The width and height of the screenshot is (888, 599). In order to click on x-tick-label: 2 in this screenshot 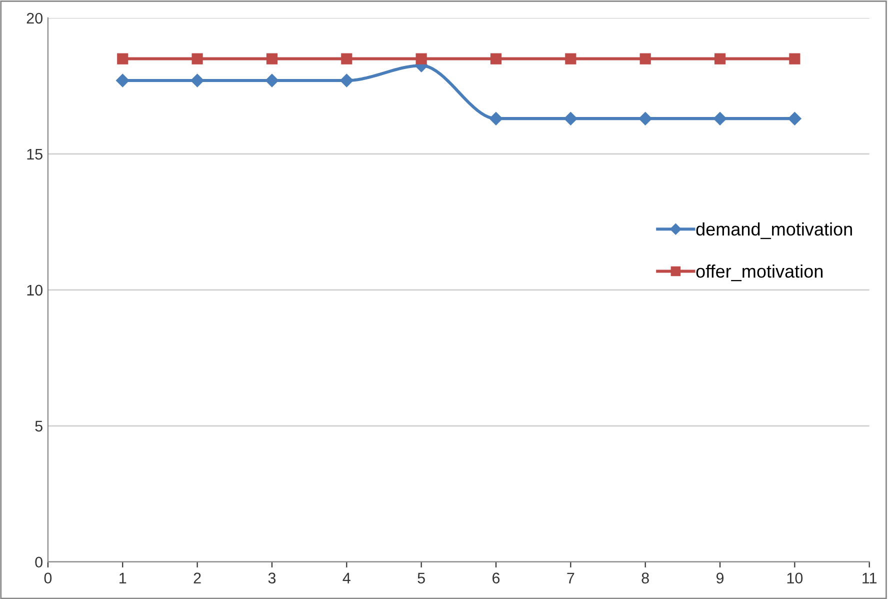, I will do `click(197, 578)`.